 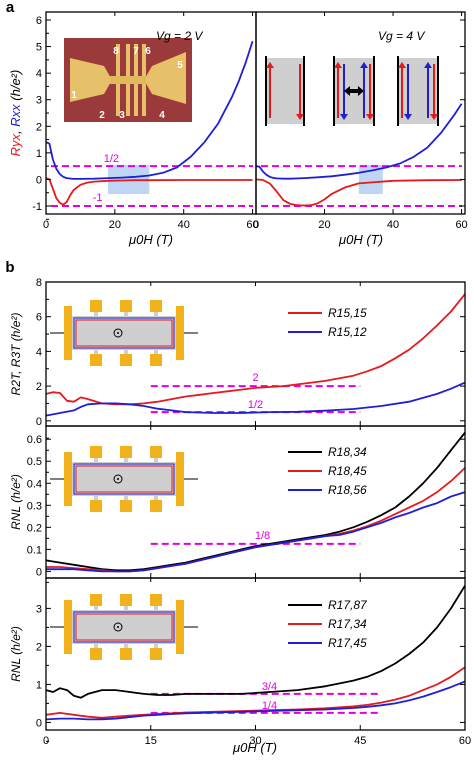 What do you see at coordinates (255, 741) in the screenshot?
I see `x-tick-label: 30` at bounding box center [255, 741].